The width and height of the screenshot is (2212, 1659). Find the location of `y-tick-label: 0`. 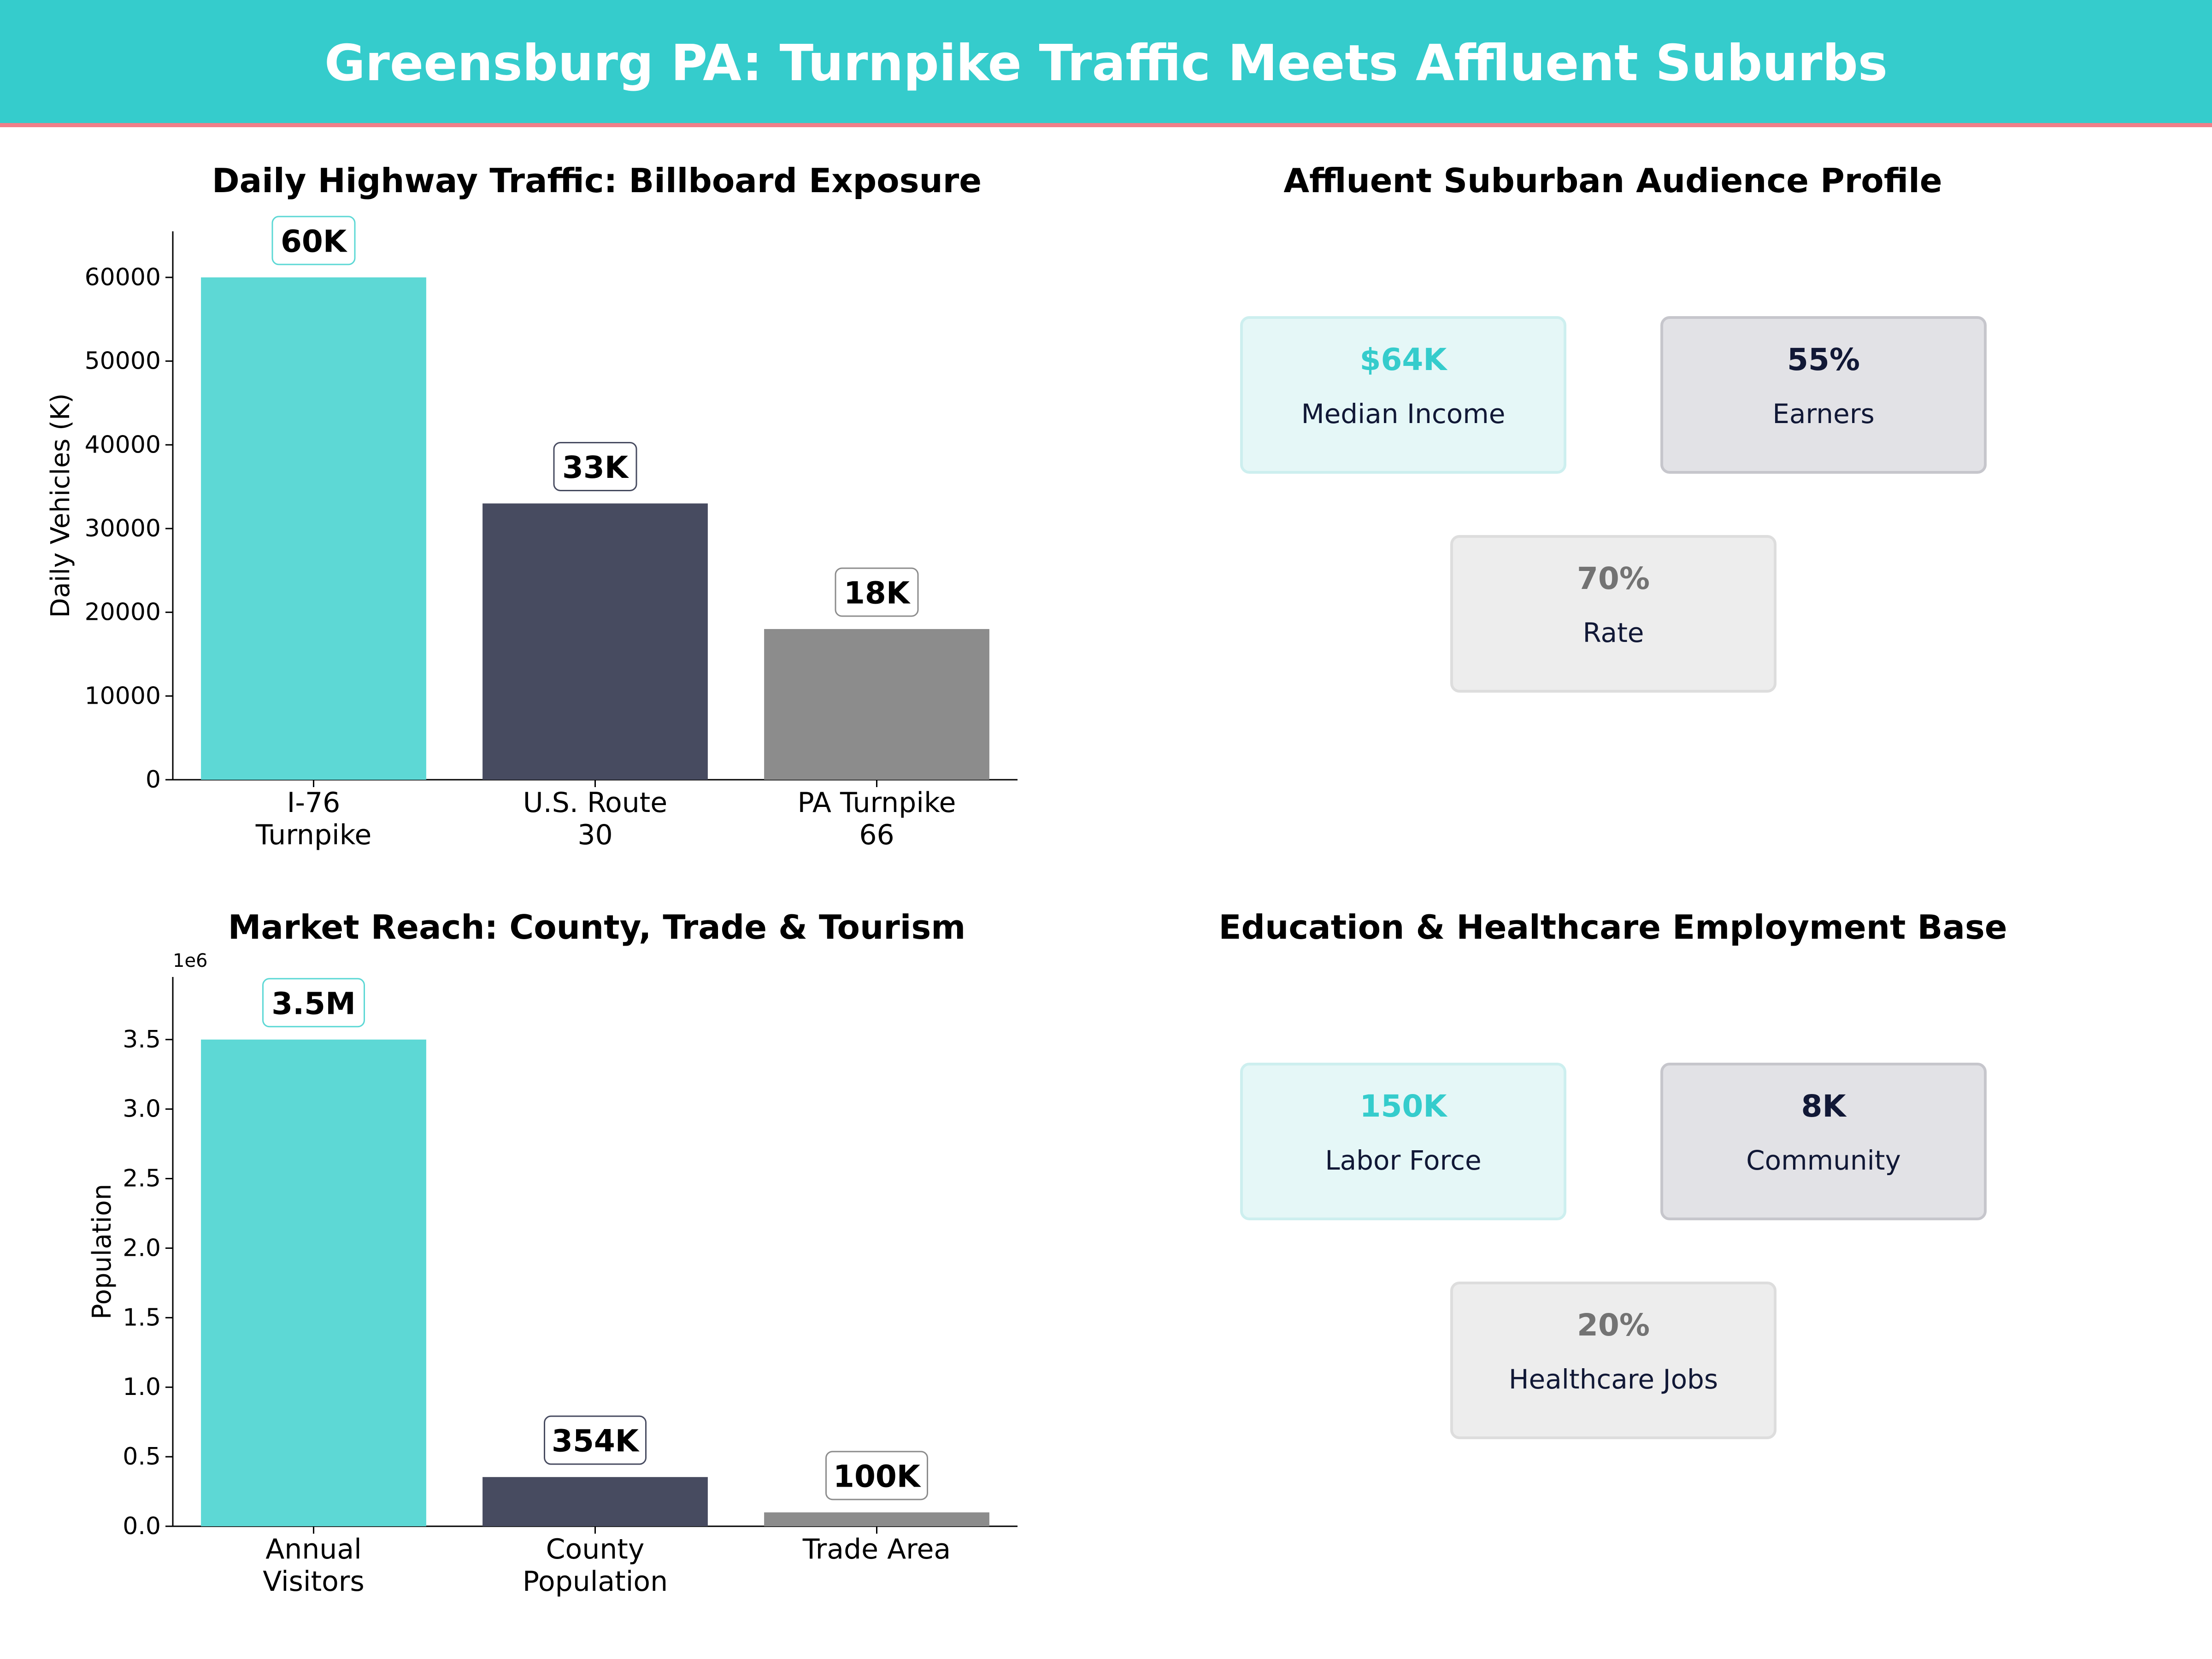

y-tick-label: 0 is located at coordinates (153, 780).